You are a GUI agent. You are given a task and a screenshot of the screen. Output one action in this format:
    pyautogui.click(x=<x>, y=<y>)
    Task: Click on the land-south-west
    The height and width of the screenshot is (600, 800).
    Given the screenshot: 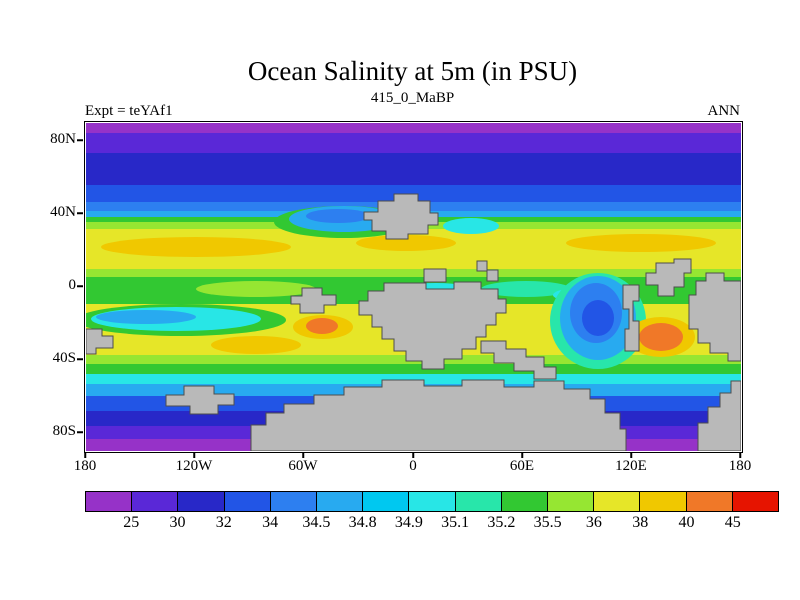 What is the action you would take?
    pyautogui.click(x=200, y=400)
    